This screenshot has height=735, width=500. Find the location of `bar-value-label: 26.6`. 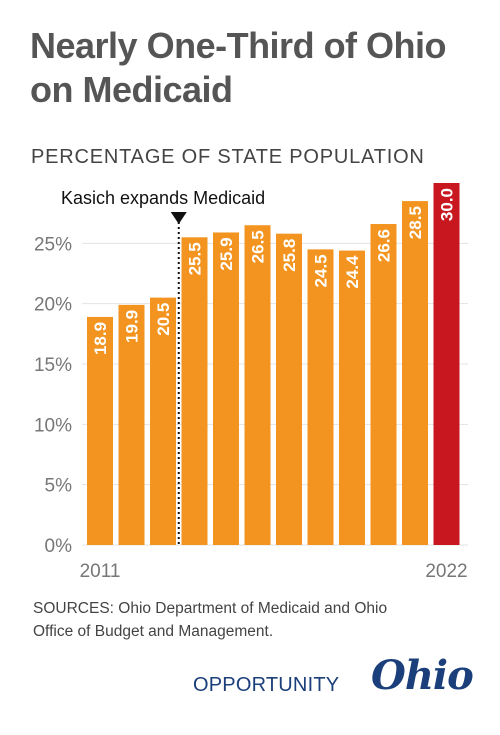

bar-value-label: 26.6 is located at coordinates (384, 245).